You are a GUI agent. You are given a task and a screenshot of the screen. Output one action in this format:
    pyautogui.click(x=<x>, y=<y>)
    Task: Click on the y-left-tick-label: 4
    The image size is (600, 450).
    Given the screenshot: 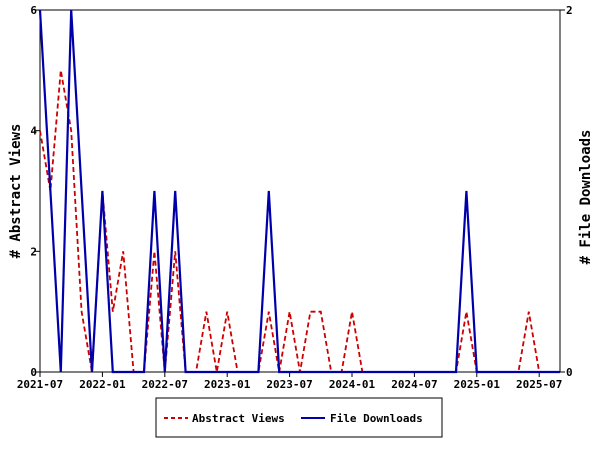 What is the action you would take?
    pyautogui.click(x=33, y=131)
    